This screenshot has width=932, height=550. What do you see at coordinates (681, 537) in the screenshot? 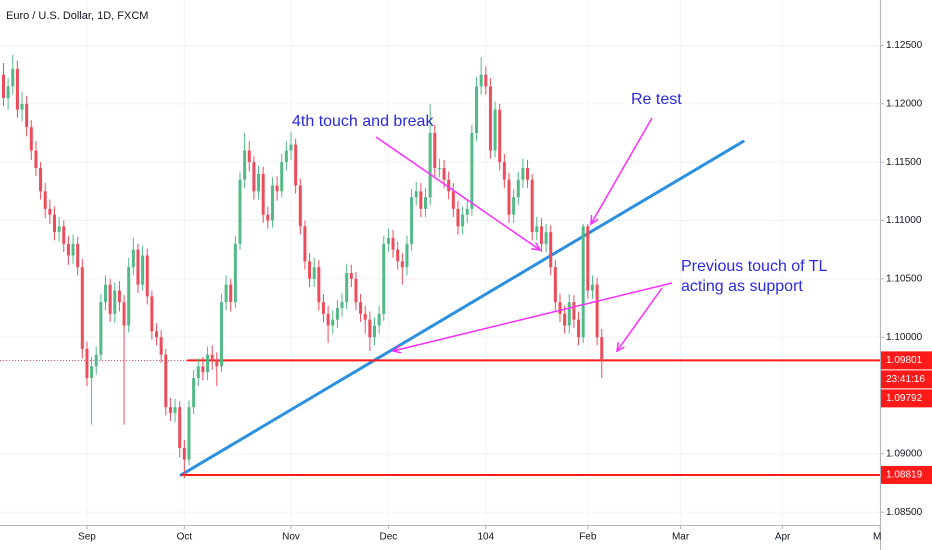
I see `x-tick-label: Mar` at bounding box center [681, 537].